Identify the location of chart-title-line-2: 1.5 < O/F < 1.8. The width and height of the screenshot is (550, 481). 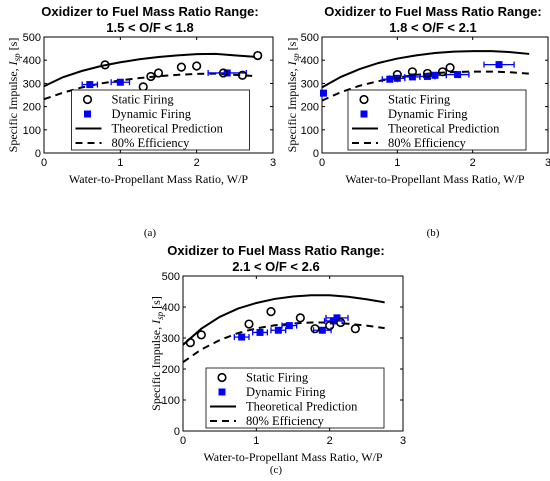
(149, 27).